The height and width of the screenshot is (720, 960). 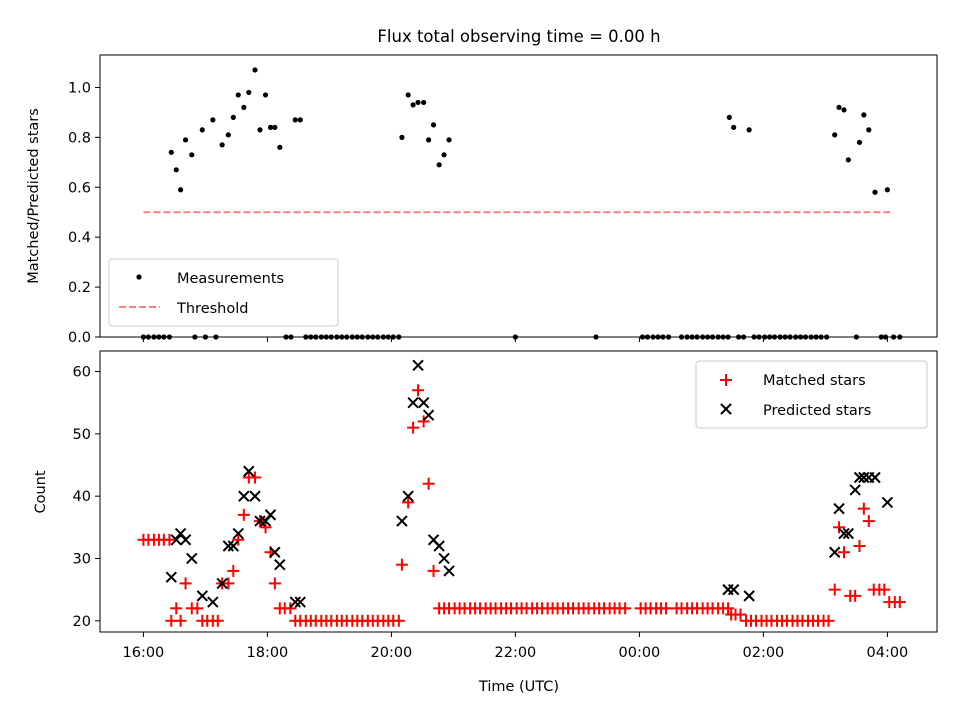 I want to click on top-legend-box, so click(x=223, y=292).